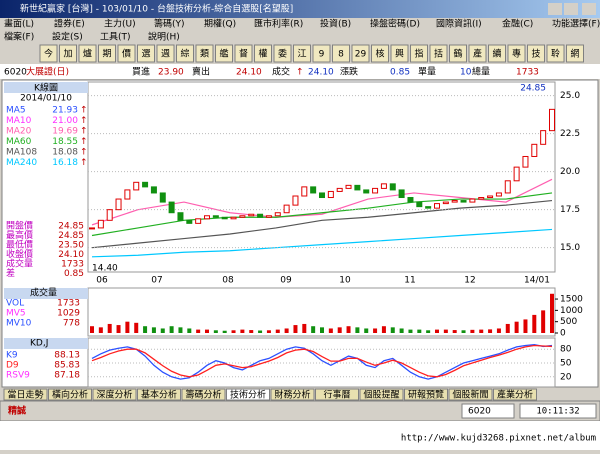 The width and height of the screenshot is (600, 454). I want to click on menu-item: 畫面(L), so click(19, 24).